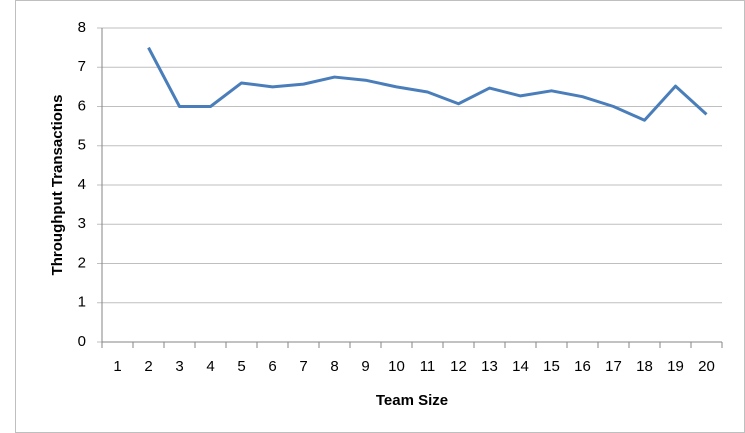  What do you see at coordinates (428, 366) in the screenshot?
I see `x-tick-label: 11` at bounding box center [428, 366].